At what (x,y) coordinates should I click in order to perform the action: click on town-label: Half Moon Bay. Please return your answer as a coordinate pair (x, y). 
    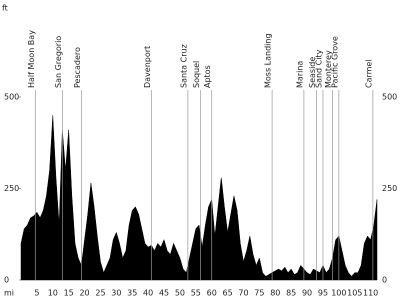
    Looking at the image, I should click on (31, 59).